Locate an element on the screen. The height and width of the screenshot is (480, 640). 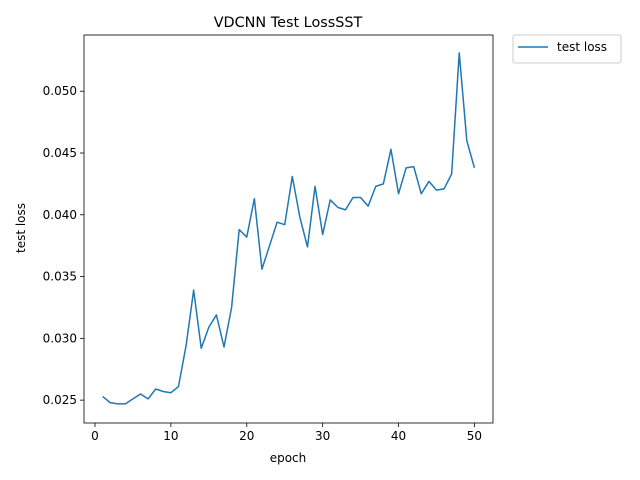
x-tick-label: 50 is located at coordinates (474, 436).